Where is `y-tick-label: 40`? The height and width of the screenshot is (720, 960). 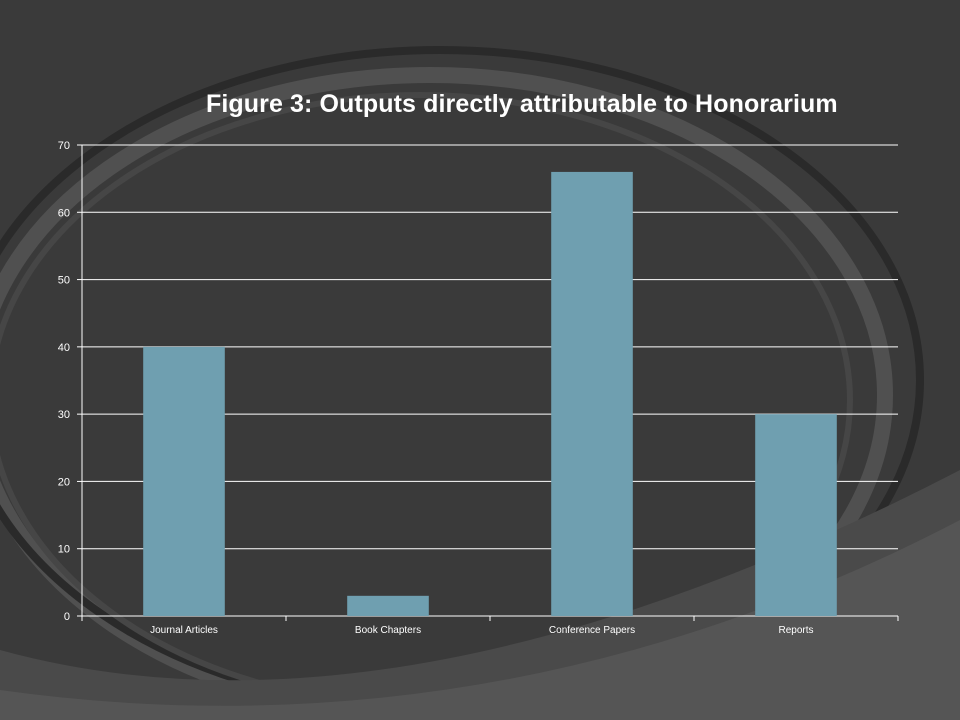
y-tick-label: 40 is located at coordinates (64, 348).